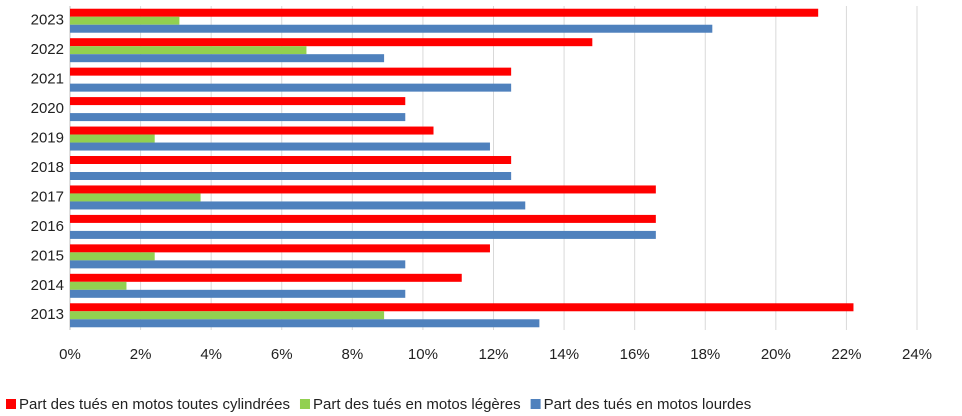 The width and height of the screenshot is (962, 416). I want to click on x-tick-label: 14%, so click(564, 354).